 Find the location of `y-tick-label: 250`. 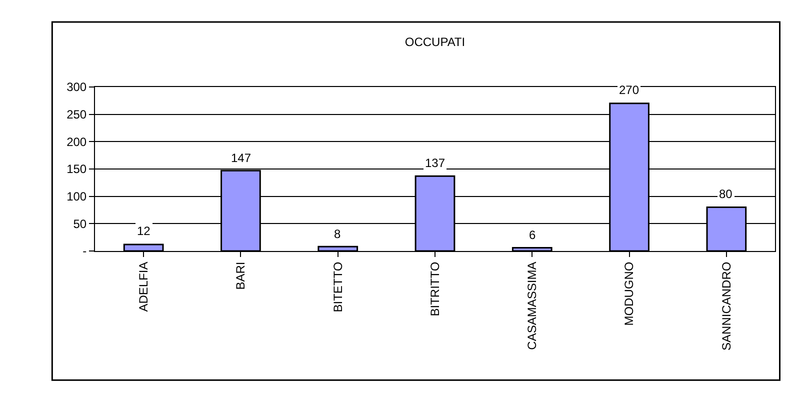

y-tick-label: 250 is located at coordinates (76, 115).